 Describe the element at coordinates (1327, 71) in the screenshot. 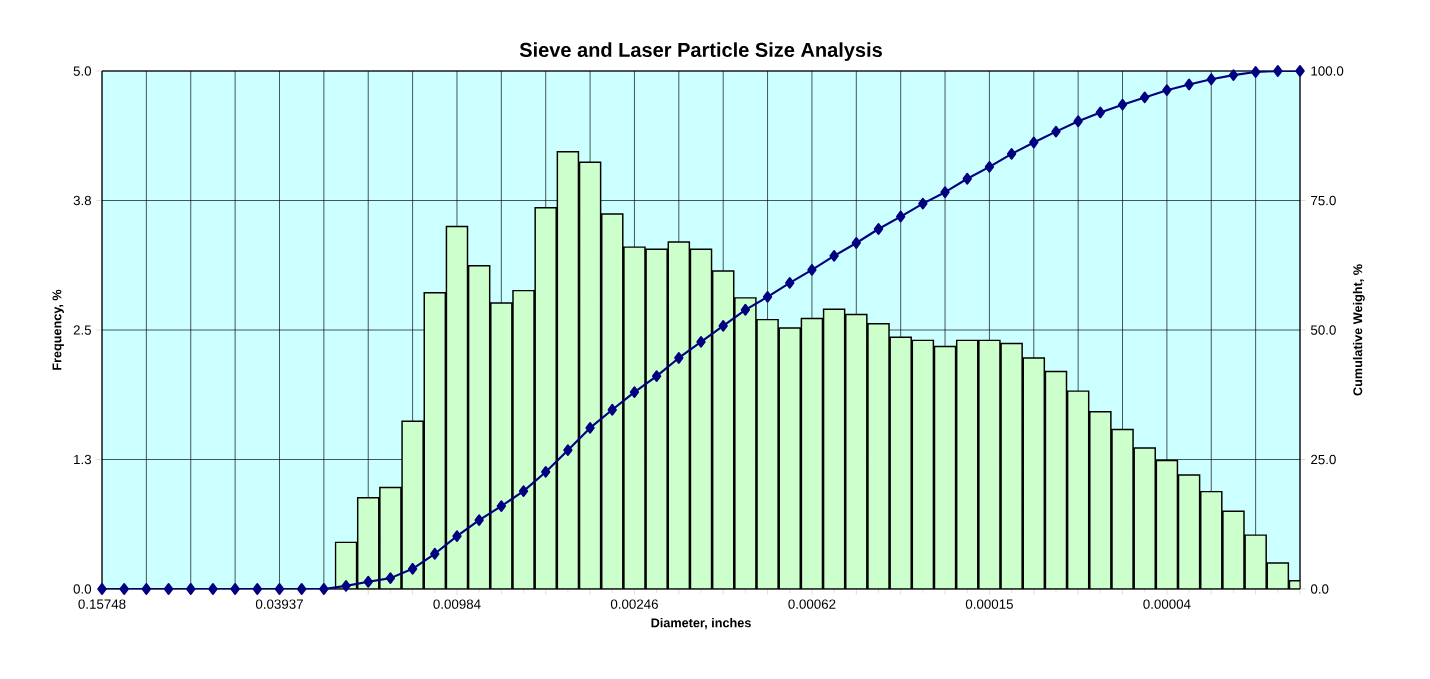

I see `y2-tick-label: 100.0` at that location.